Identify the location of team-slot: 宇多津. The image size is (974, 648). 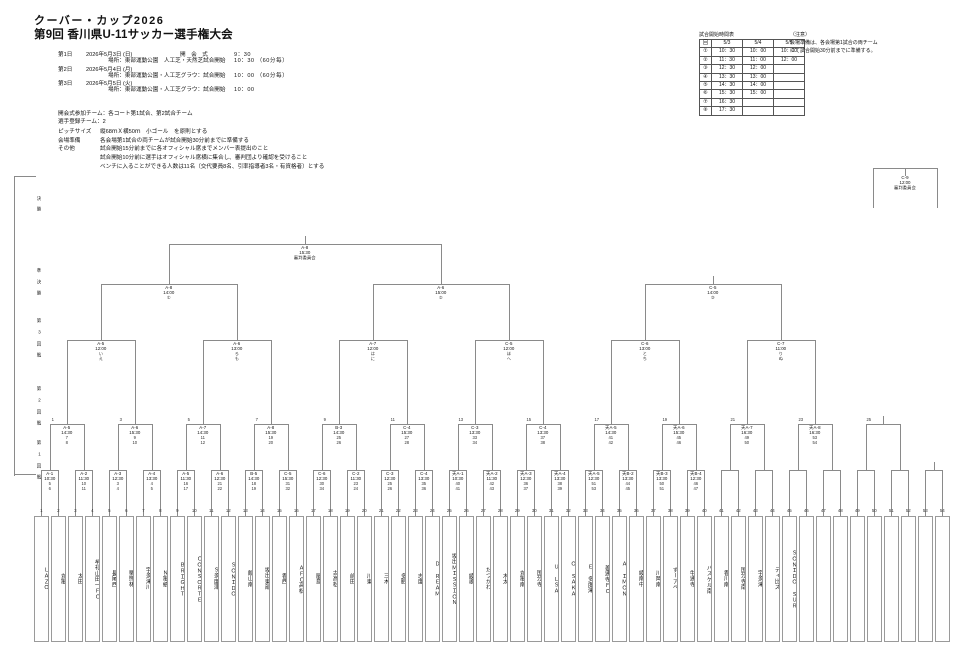
(755, 579).